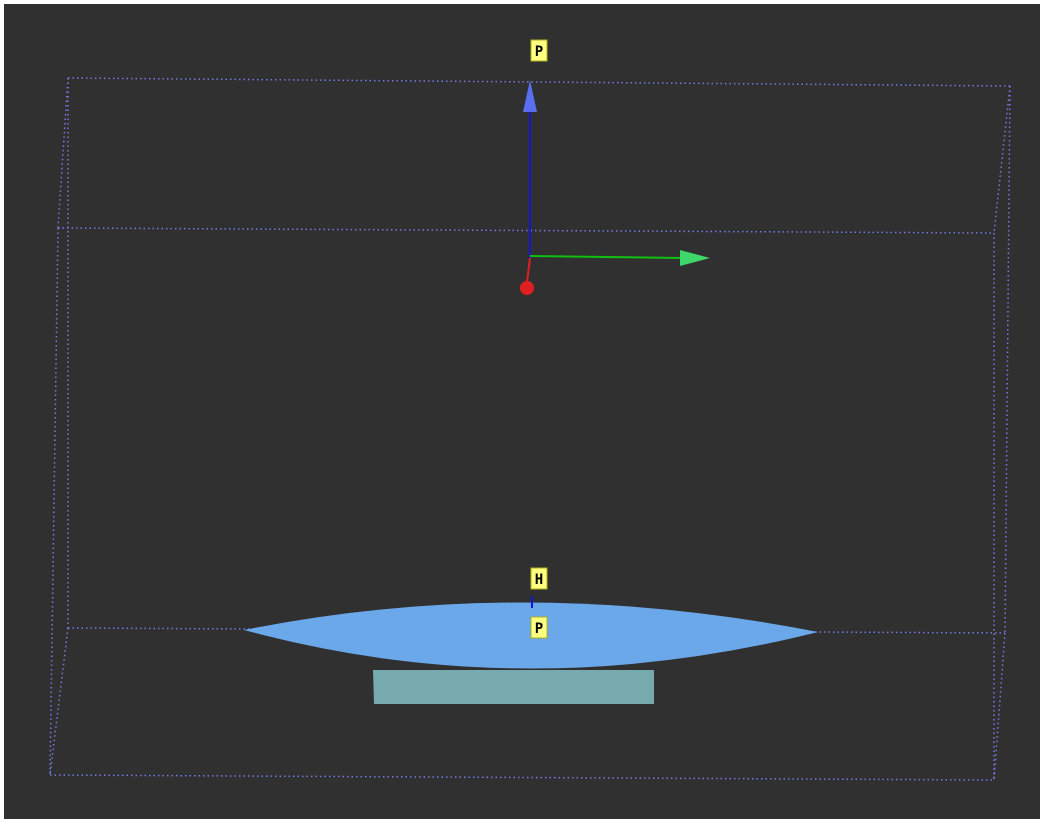 Image resolution: width=1042 pixels, height=823 pixels. I want to click on x-axis-arrow-icon, so click(527, 288).